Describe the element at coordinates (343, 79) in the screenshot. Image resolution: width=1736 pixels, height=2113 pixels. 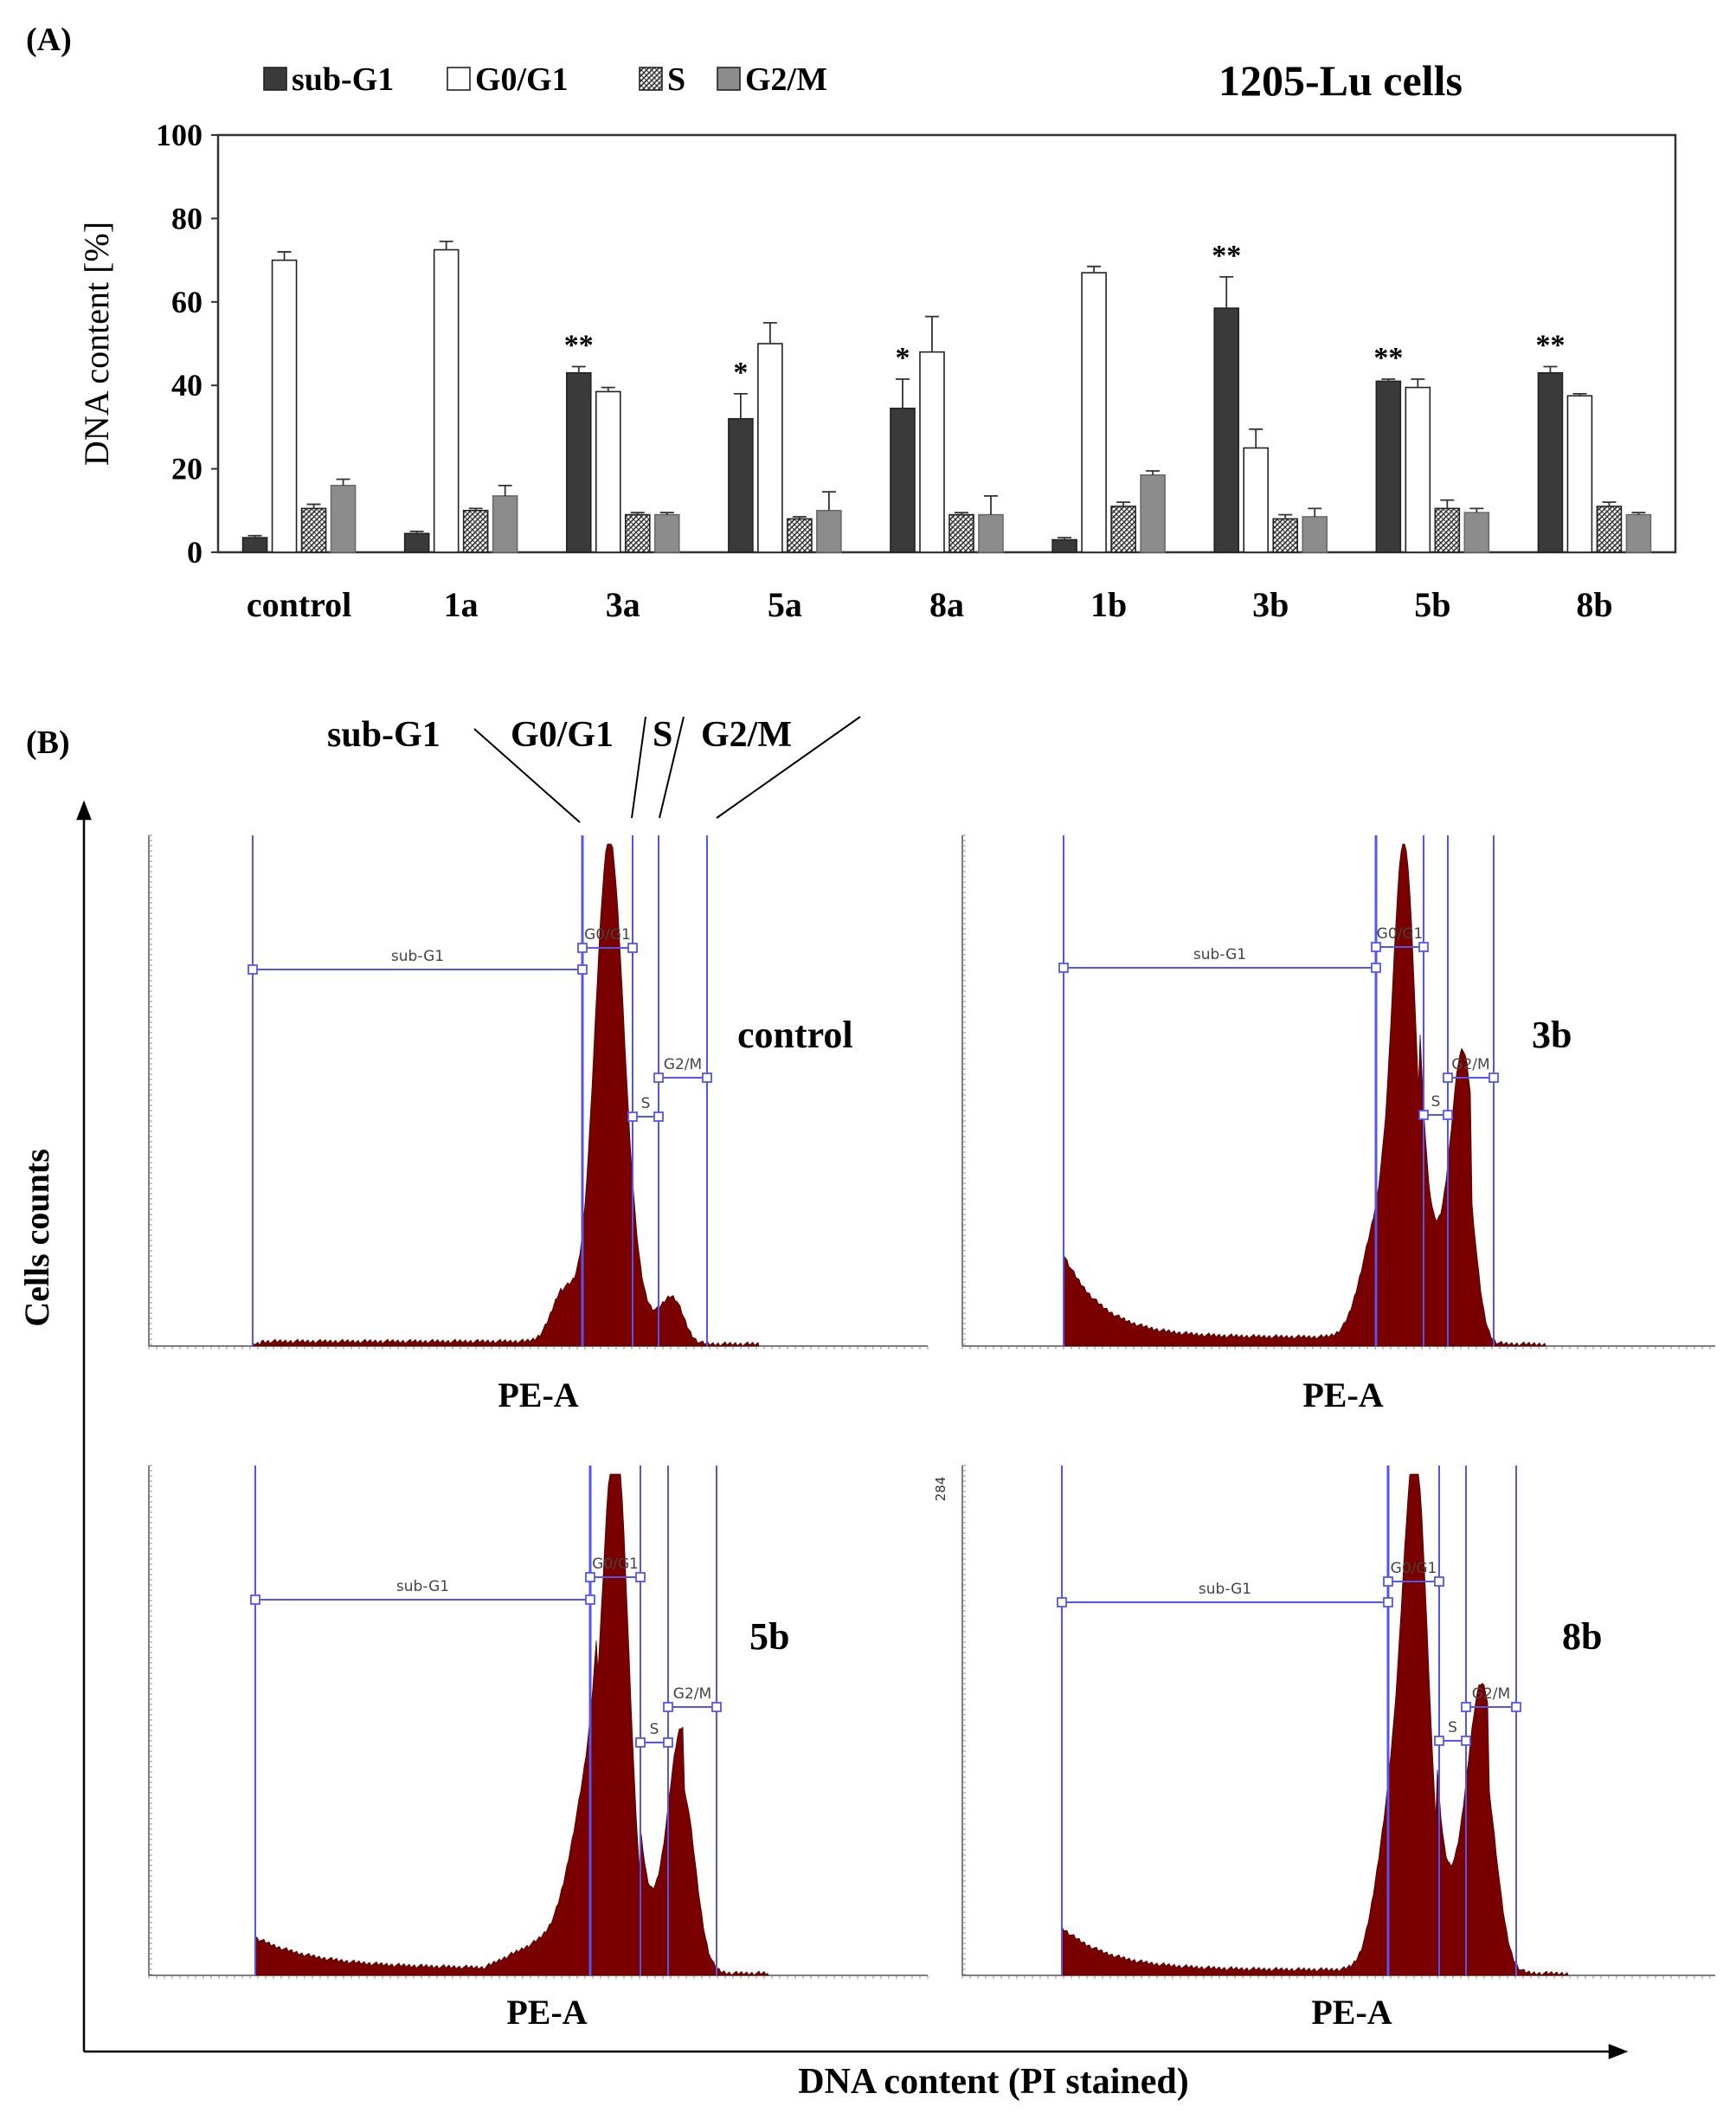
I see `legend-label: sub-G1` at that location.